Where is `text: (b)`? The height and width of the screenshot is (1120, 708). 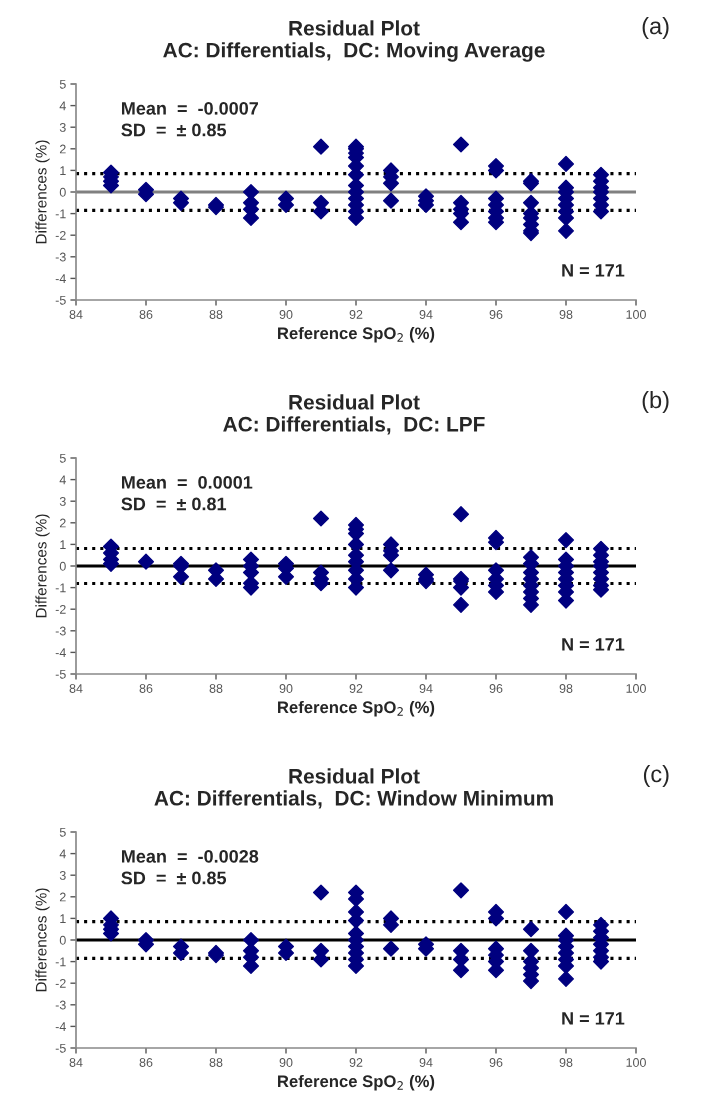
text: (b) is located at coordinates (655, 401).